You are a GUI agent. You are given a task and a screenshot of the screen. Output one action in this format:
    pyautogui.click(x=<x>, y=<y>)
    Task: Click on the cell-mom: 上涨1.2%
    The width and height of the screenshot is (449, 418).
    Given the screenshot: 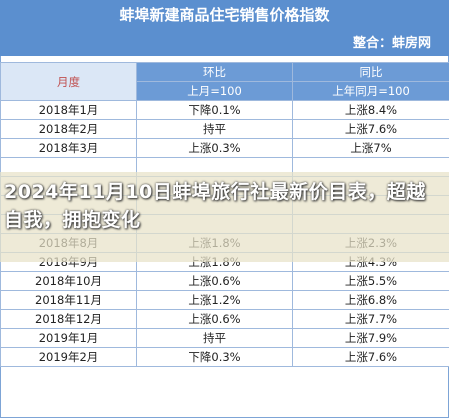 What is the action you would take?
    pyautogui.click(x=214, y=300)
    